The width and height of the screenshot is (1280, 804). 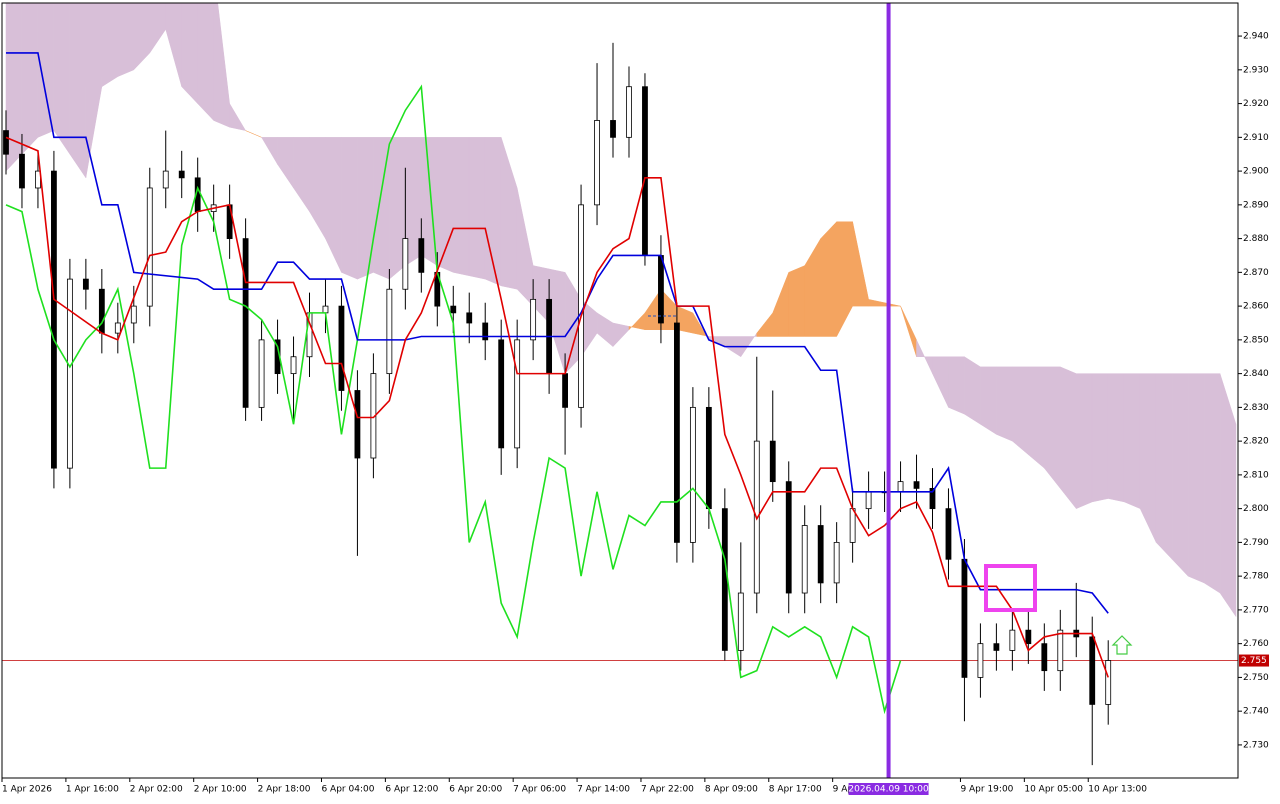 I want to click on highlight-box, so click(x=1010, y=588).